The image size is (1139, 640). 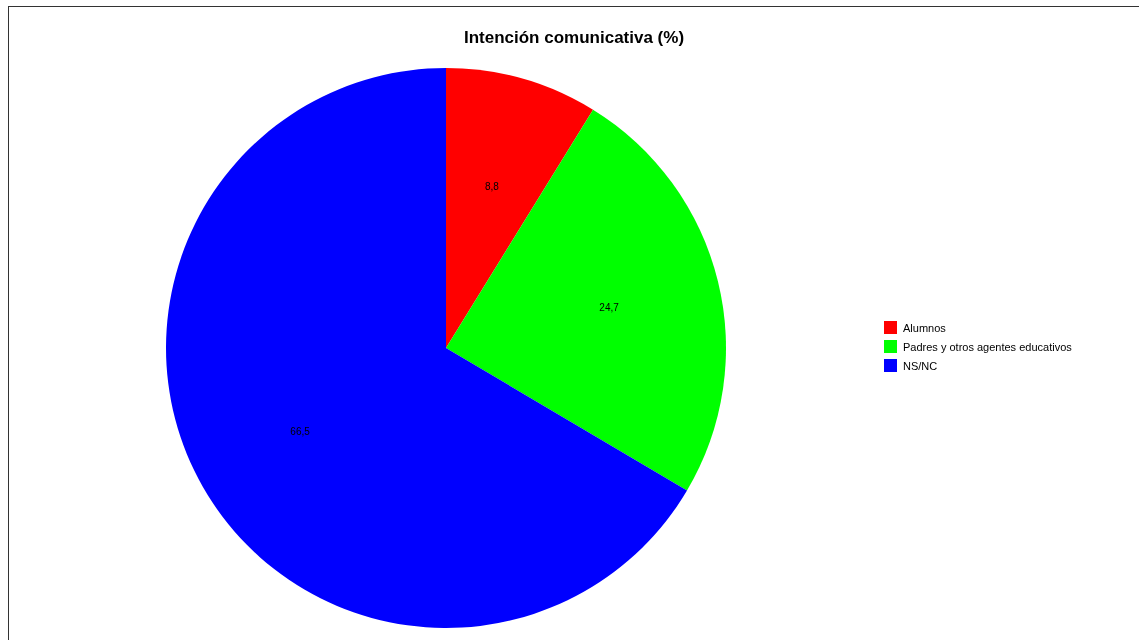 What do you see at coordinates (609, 308) in the screenshot?
I see `data-label: 24,7` at bounding box center [609, 308].